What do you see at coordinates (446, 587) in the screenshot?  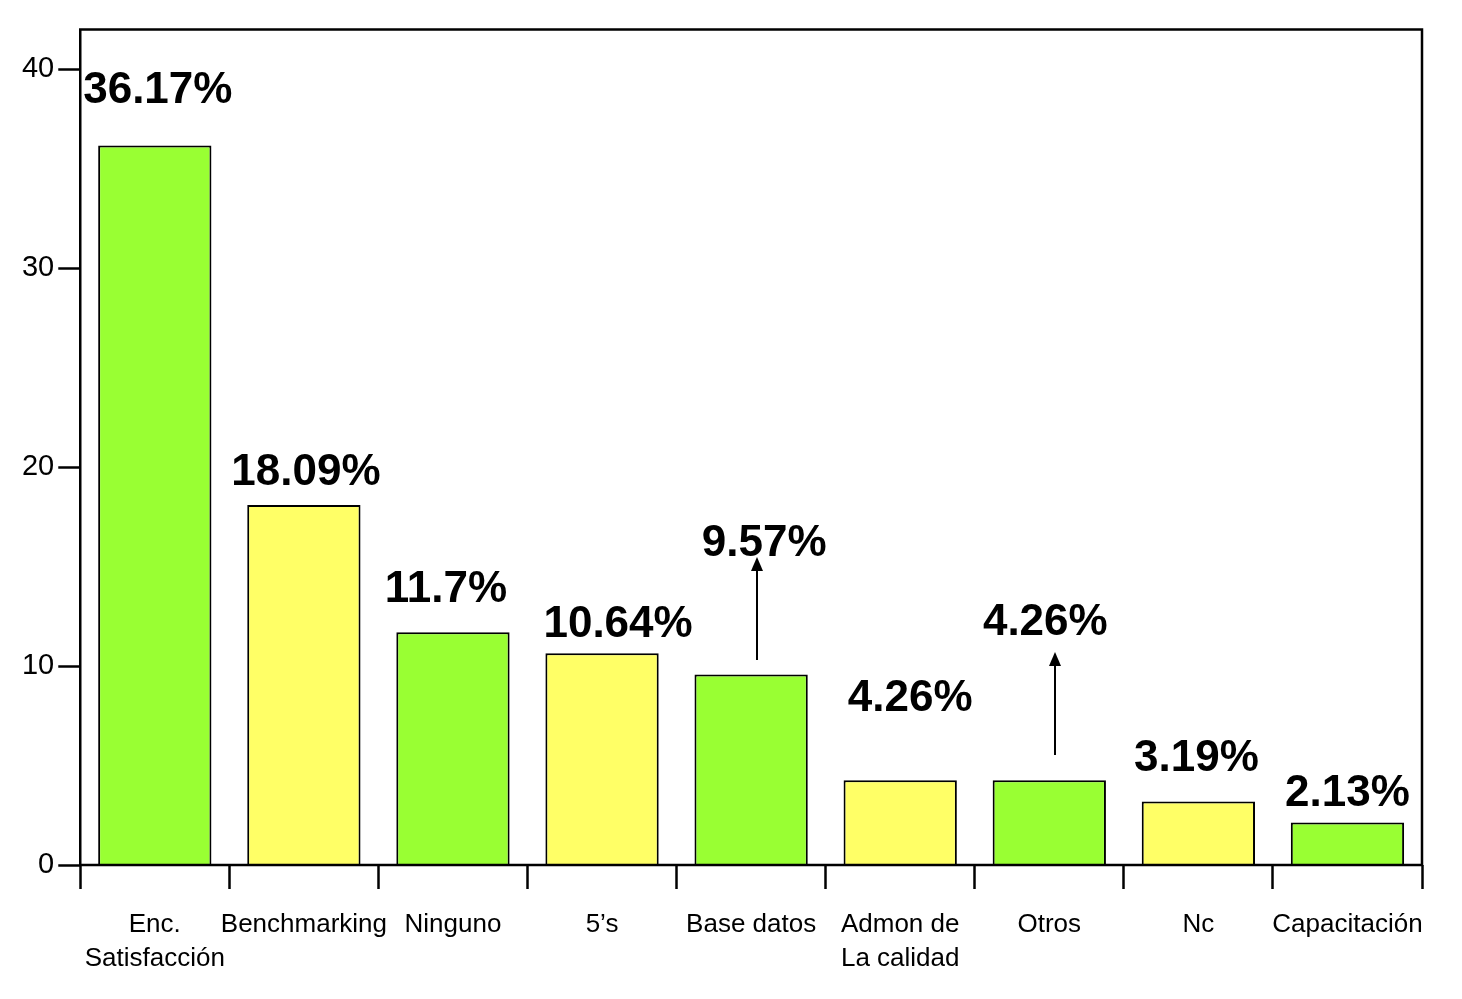 I see `data-label: 11.7%` at bounding box center [446, 587].